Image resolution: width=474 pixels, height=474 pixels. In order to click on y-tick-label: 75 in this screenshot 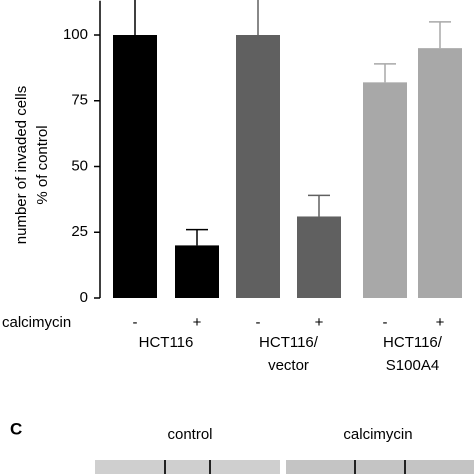, I will do `click(79, 100)`.